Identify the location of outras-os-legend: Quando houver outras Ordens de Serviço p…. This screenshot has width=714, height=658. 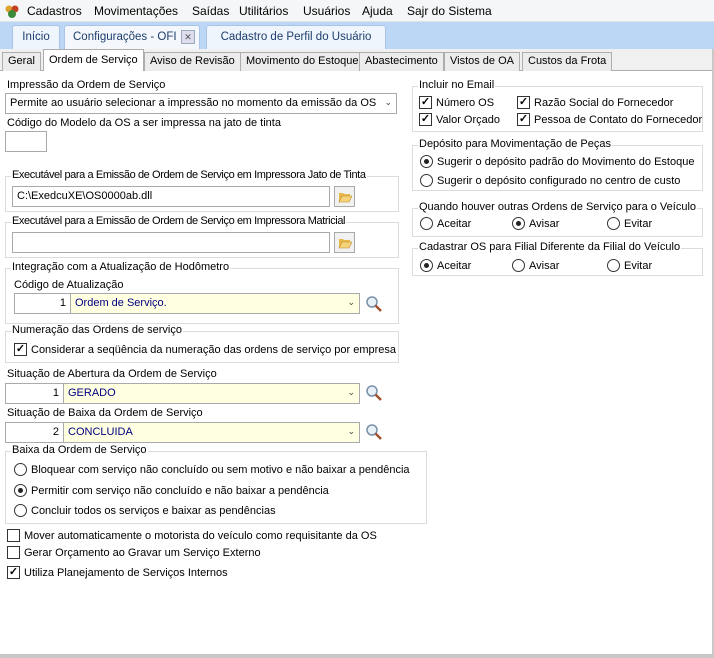
(558, 207).